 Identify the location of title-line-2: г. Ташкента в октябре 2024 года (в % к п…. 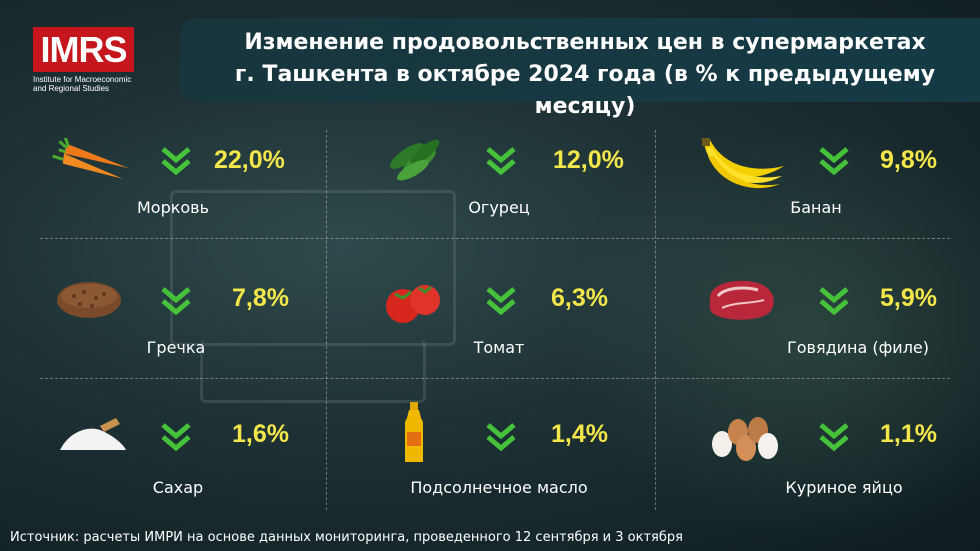
(585, 90).